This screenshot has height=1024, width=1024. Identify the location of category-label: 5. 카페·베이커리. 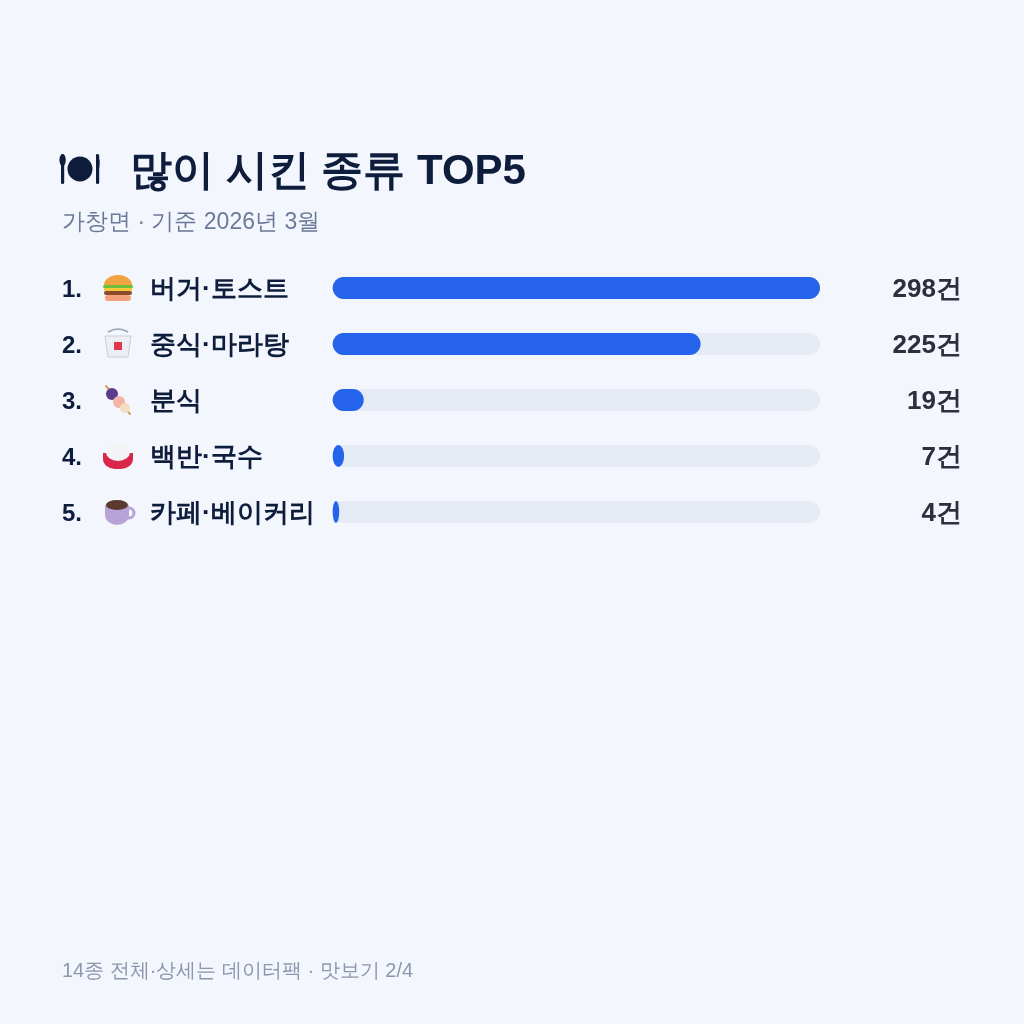
(188, 512).